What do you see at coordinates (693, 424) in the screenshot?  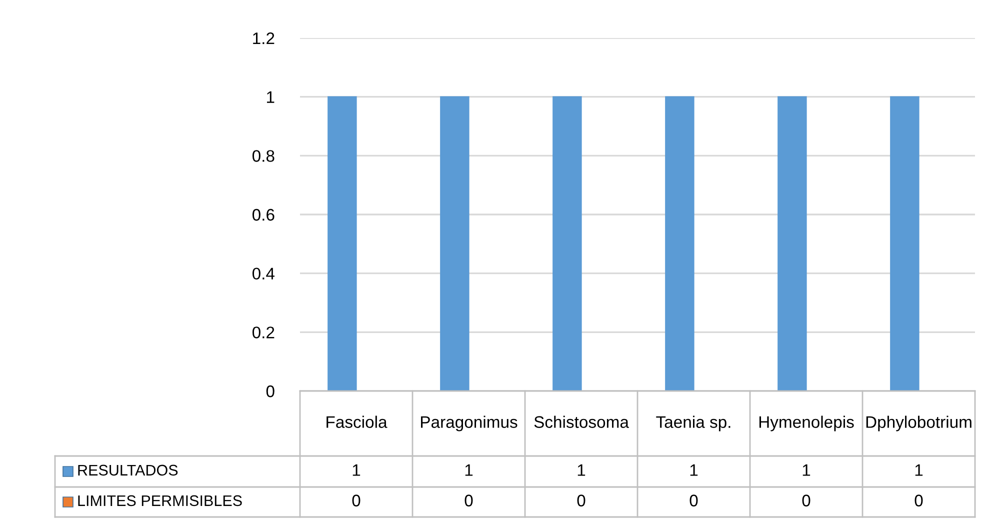 I see `x-tick-label: Taenia sp.` at bounding box center [693, 424].